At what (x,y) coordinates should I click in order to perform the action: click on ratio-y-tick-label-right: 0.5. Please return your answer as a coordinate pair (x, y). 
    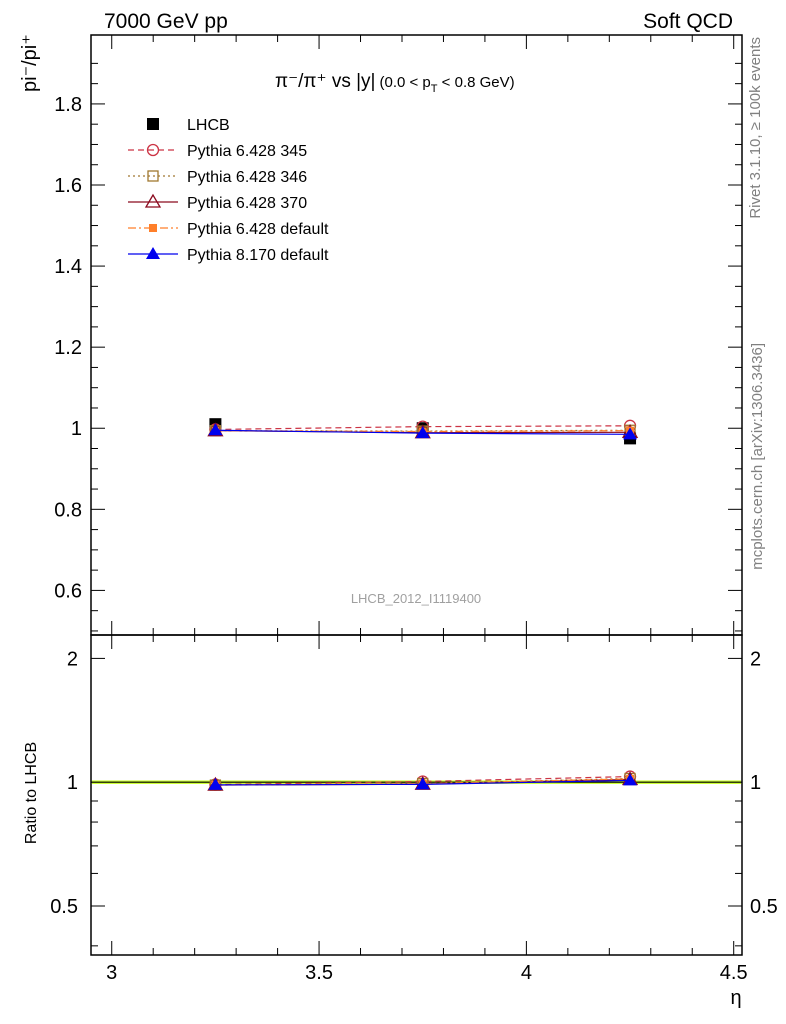
    Looking at the image, I should click on (764, 907).